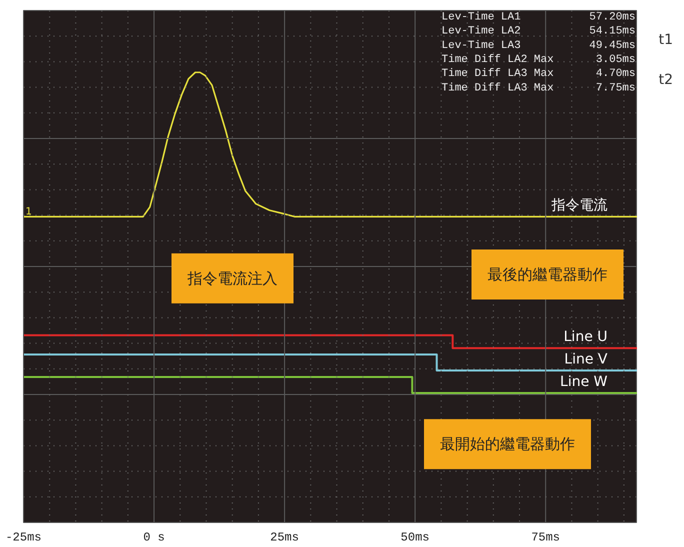  Describe the element at coordinates (539, 32) in the screenshot. I see `text: Lev-Time LA2 54.15ms` at that location.